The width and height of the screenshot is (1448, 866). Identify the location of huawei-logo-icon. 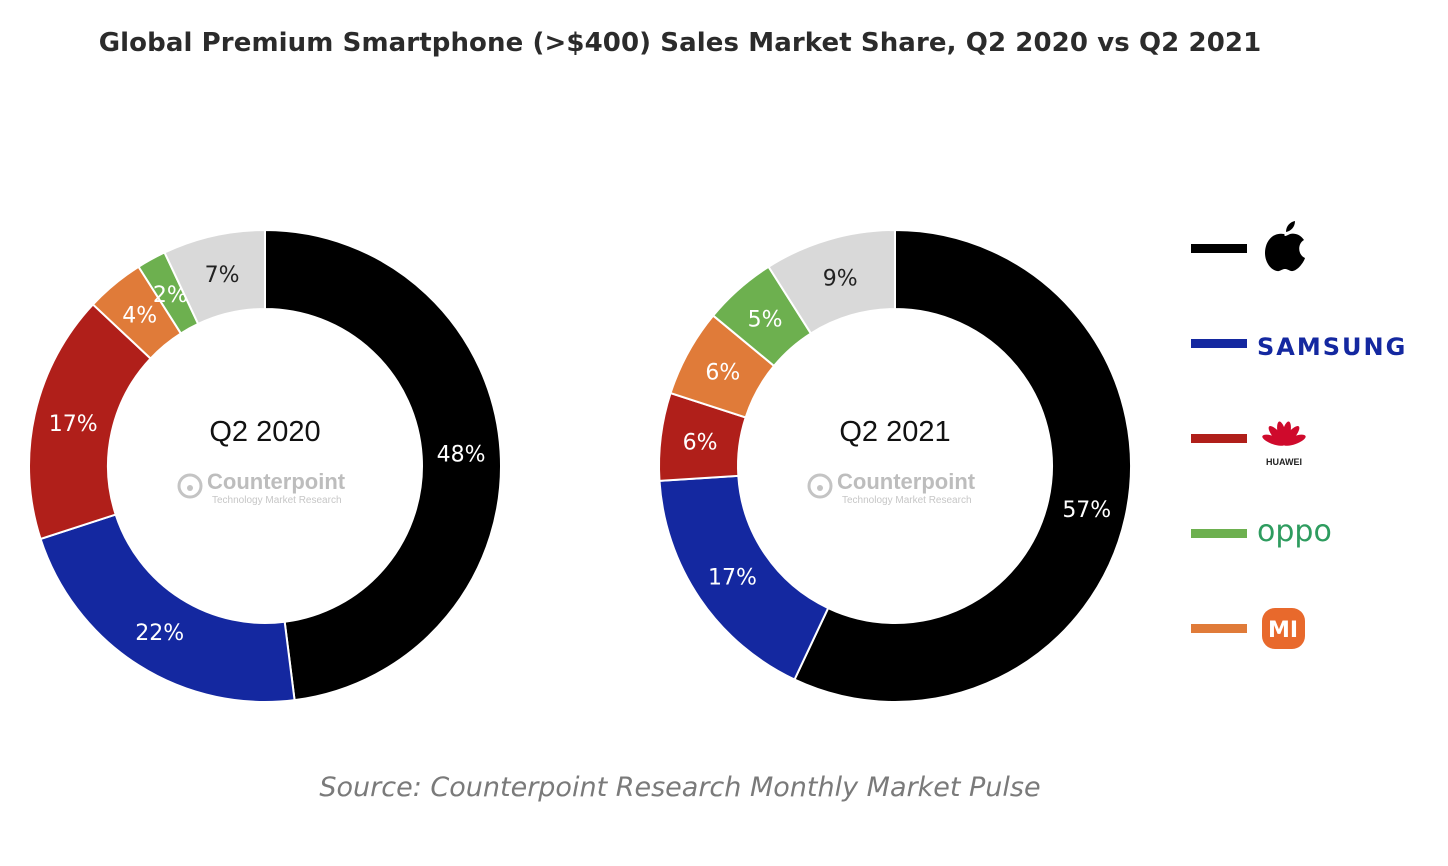
(1284, 433).